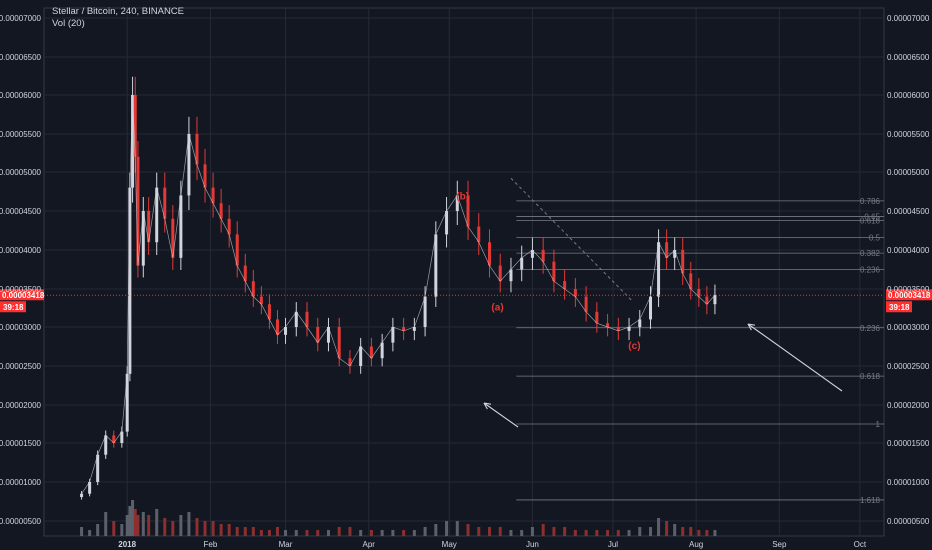  Describe the element at coordinates (118, 11) in the screenshot. I see `legend-symbol: Stellar / Bitcoin, 240, BINANCE` at that location.